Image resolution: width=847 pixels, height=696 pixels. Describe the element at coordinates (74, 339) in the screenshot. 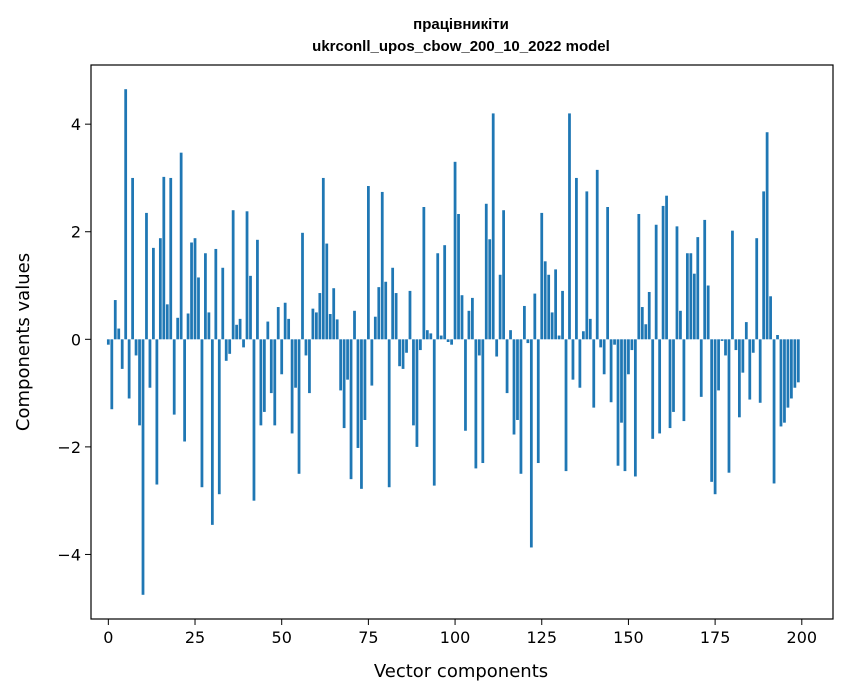

I see `y-axis-ticks: −4 −2 0 2 4` at that location.